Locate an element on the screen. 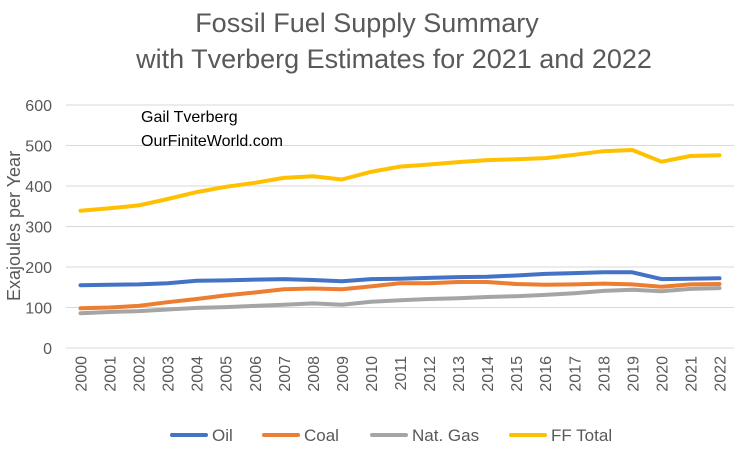 The height and width of the screenshot is (453, 735). legend-label-ff-total: FF Total is located at coordinates (581, 435).